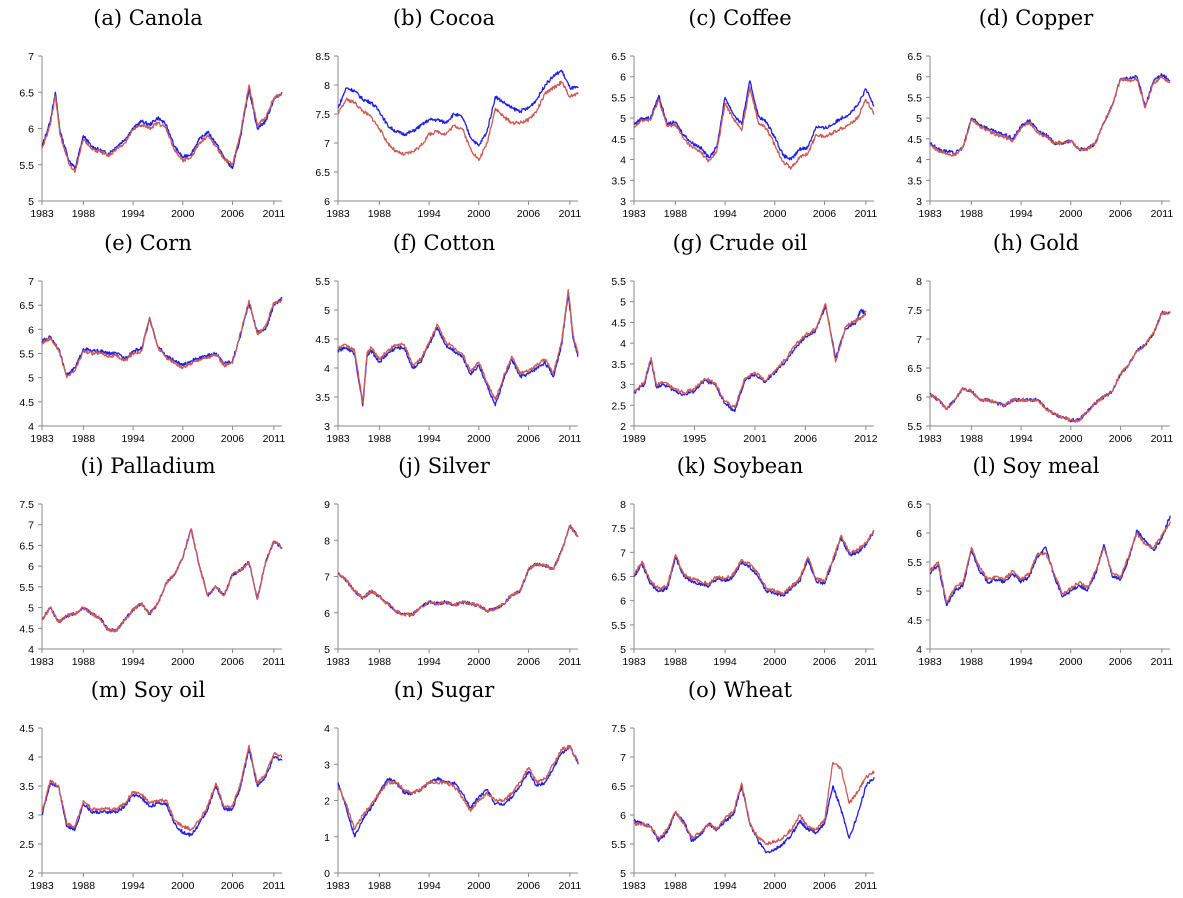  What do you see at coordinates (444, 690) in the screenshot?
I see `chart-title: (n) Sugar` at bounding box center [444, 690].